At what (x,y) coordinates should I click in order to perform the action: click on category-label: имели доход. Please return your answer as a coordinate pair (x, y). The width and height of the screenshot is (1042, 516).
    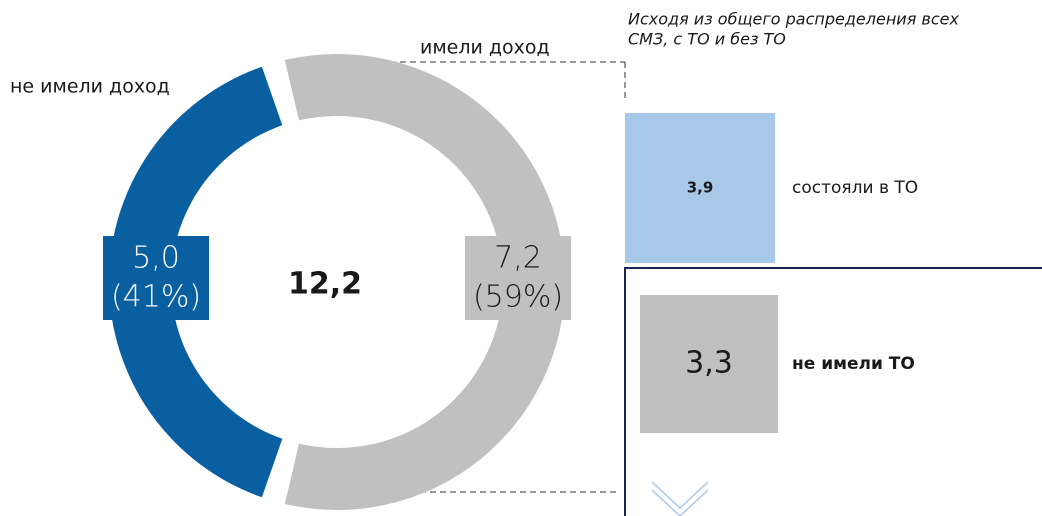
    Looking at the image, I should click on (485, 48).